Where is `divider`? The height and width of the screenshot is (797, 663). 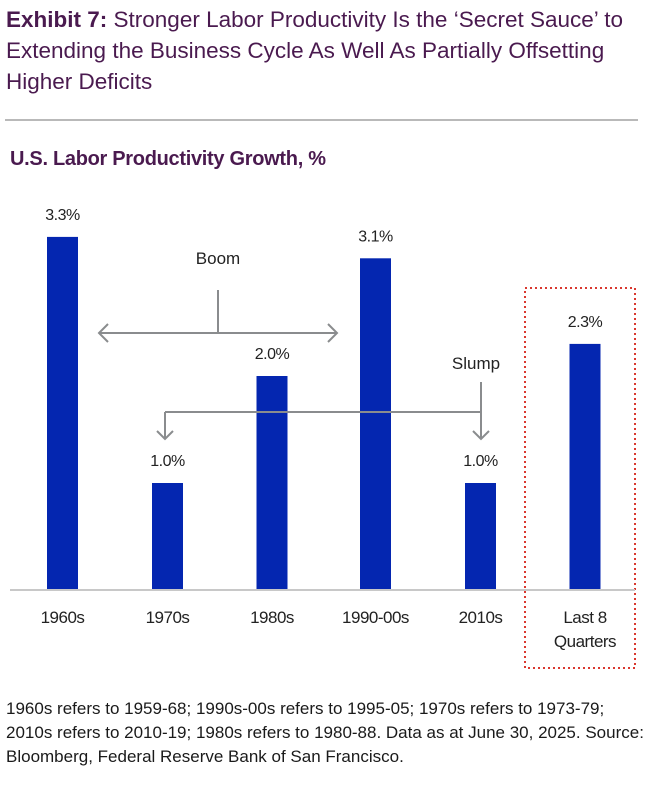
divider is located at coordinates (321, 120).